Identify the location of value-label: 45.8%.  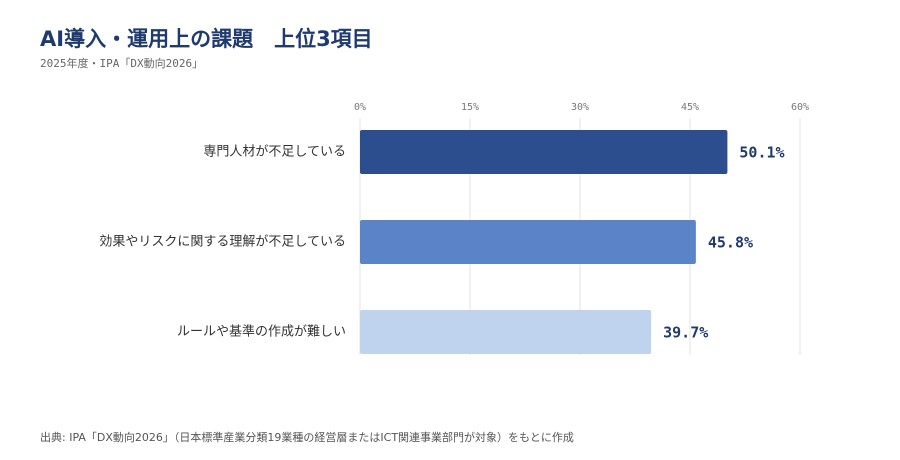
(730, 243).